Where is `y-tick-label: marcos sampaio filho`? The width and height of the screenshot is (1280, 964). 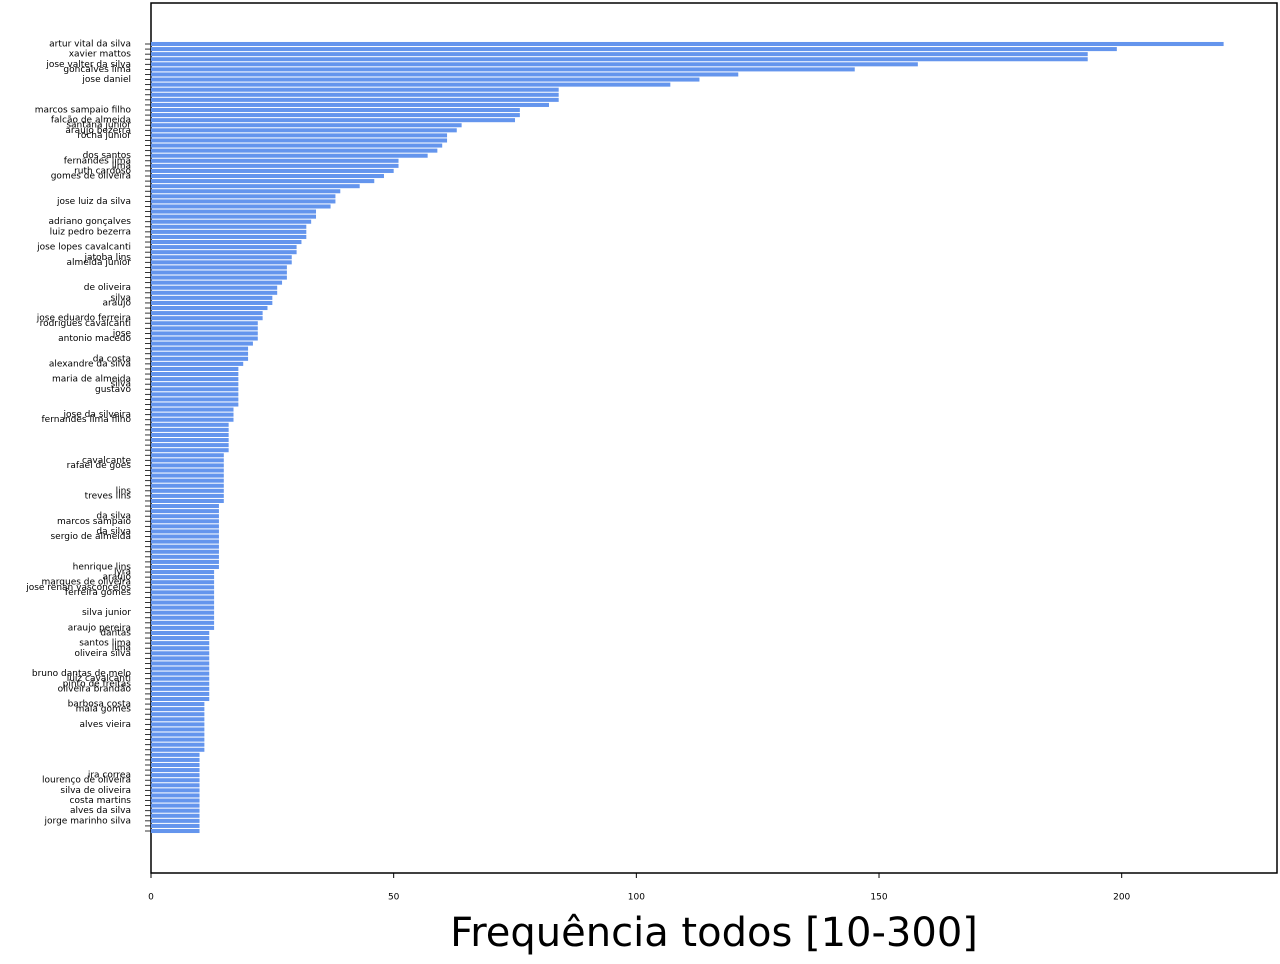
y-tick-label: marcos sampaio filho is located at coordinates (83, 111).